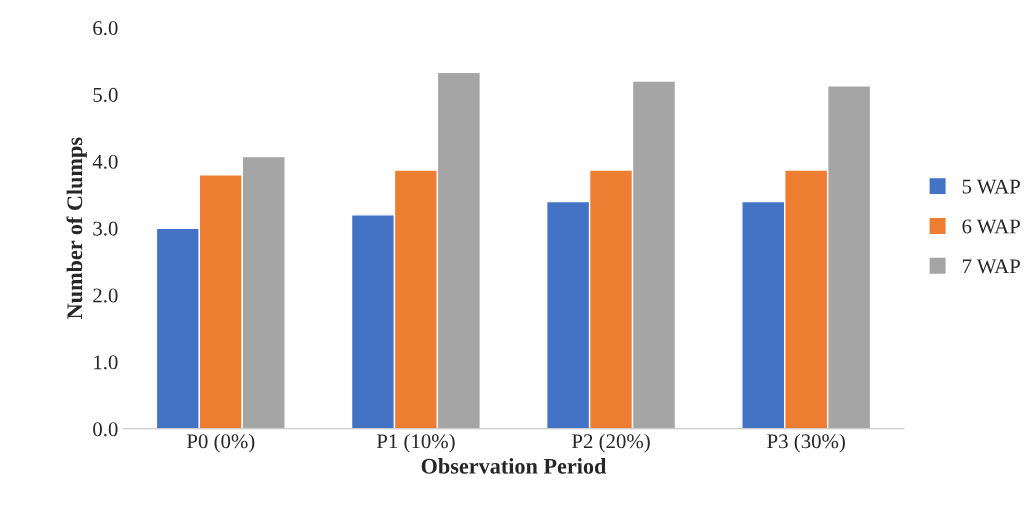 This screenshot has width=1027, height=521. What do you see at coordinates (806, 443) in the screenshot?
I see `x-tick-label: P3 (30%)` at bounding box center [806, 443].